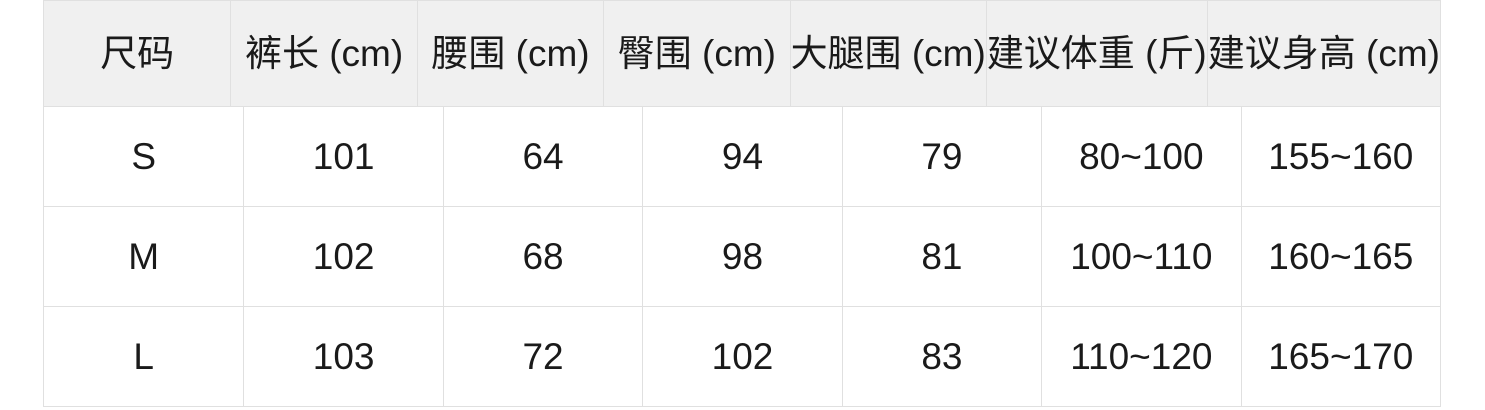  What do you see at coordinates (1141, 256) in the screenshot?
I see `cell-suggested-weight: 100~110` at bounding box center [1141, 256].